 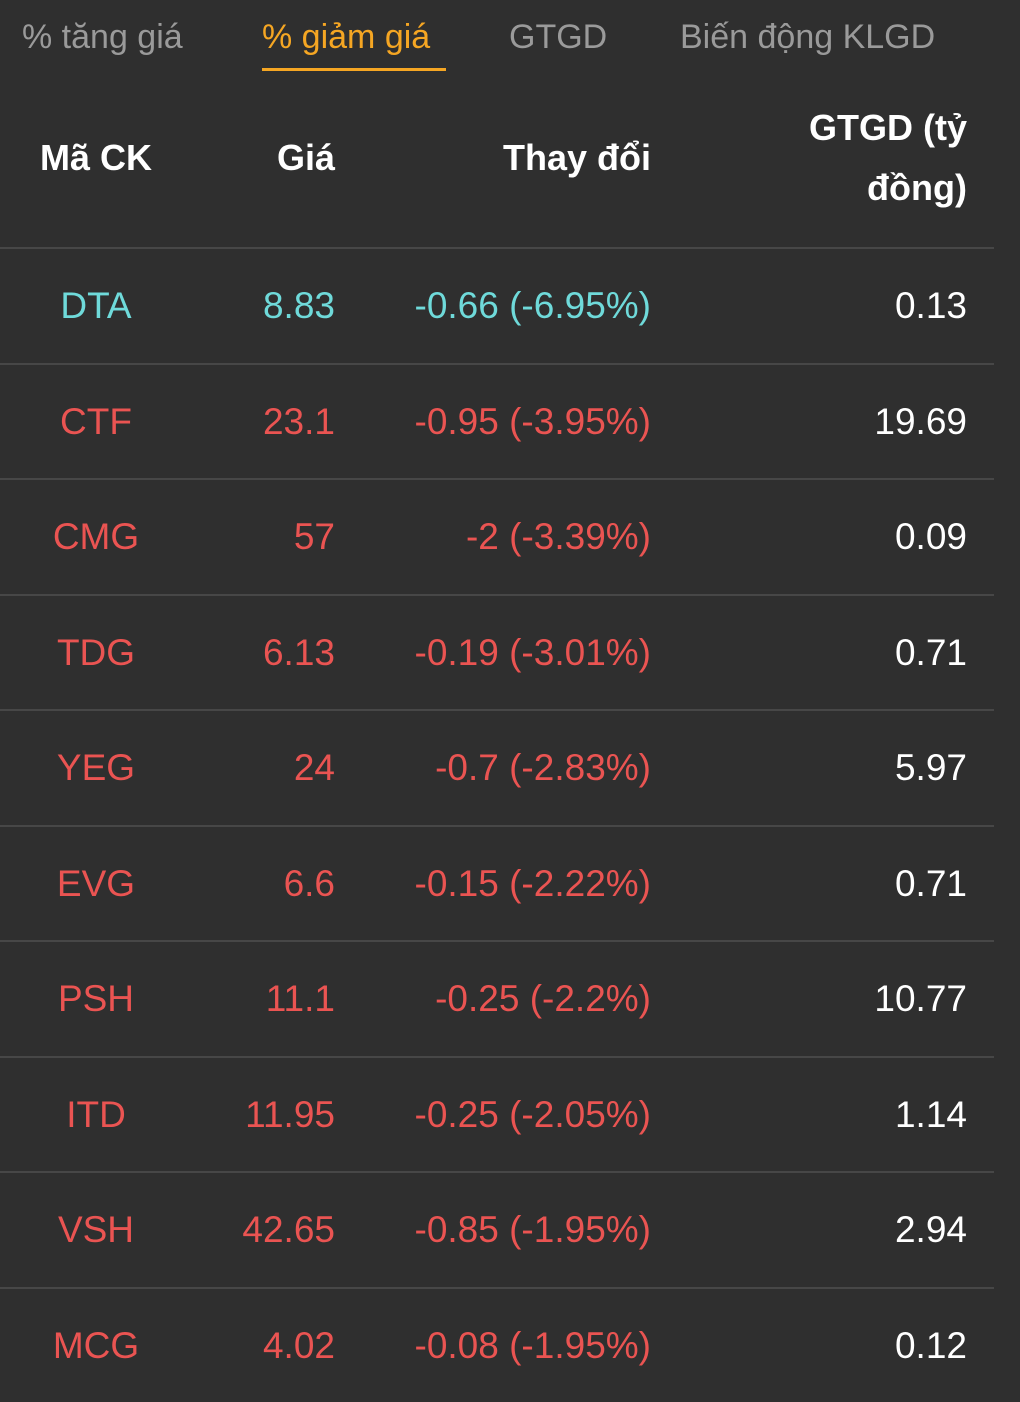 I want to click on stock-symbol: YEG, so click(x=96, y=767).